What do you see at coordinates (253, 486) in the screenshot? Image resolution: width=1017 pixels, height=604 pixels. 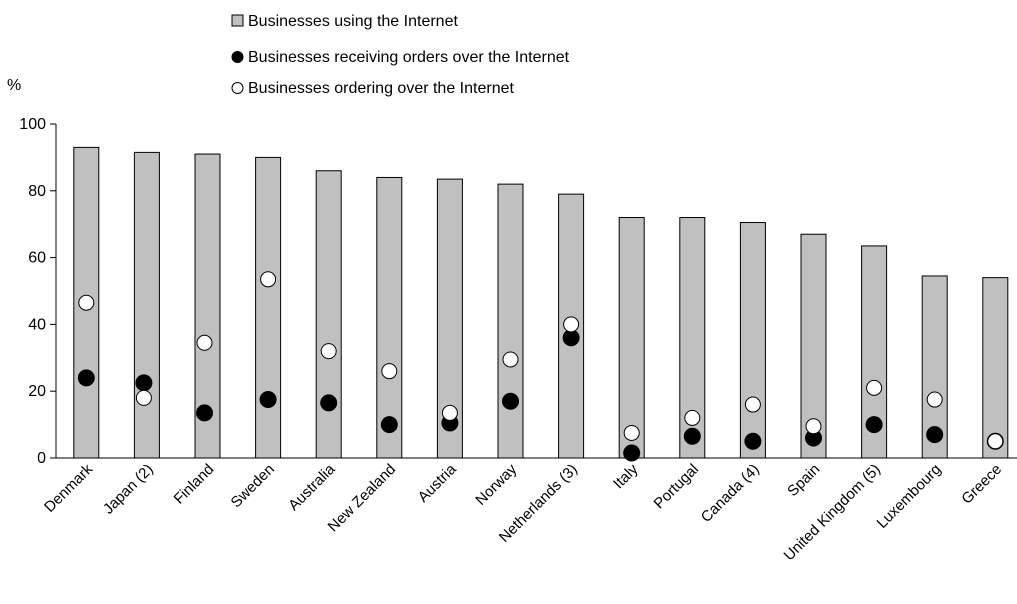 I see `x-tick-label: Sweden` at bounding box center [253, 486].